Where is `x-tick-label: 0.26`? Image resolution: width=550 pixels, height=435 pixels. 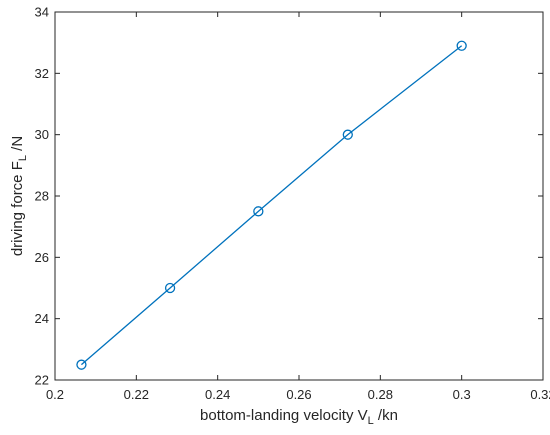
x-tick-label: 0.26 is located at coordinates (298, 394).